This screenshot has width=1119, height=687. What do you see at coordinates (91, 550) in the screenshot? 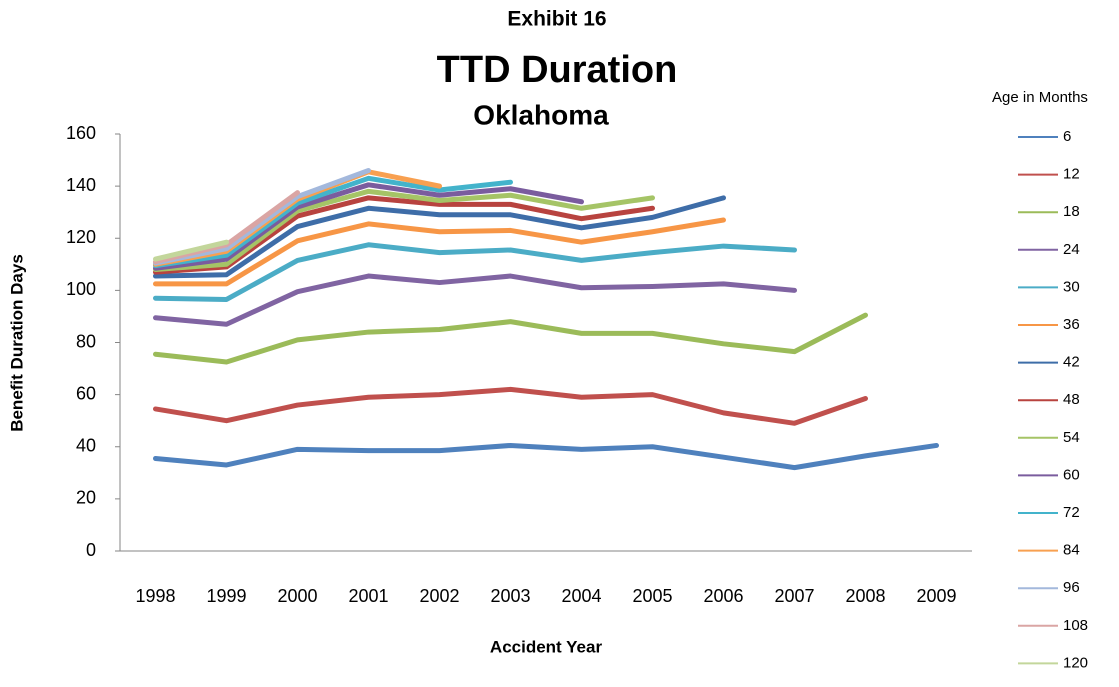
I see `y-tick-label: 0` at bounding box center [91, 550].